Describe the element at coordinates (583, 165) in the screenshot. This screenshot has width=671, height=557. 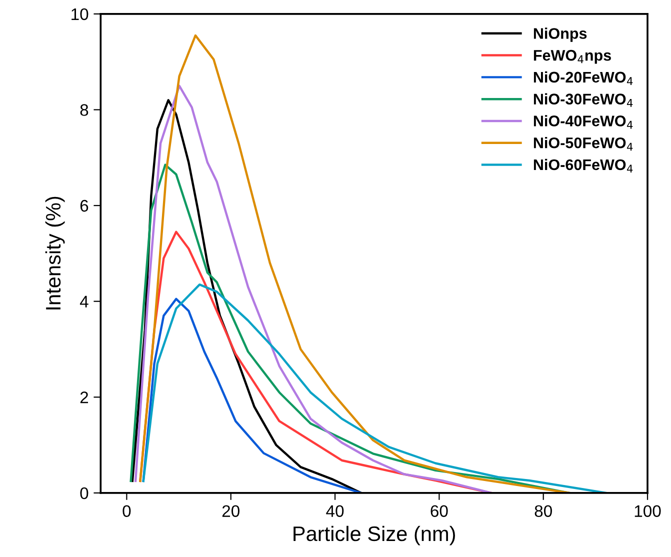
I see `legend-label: NiO-60FeWO$_{4}$` at that location.